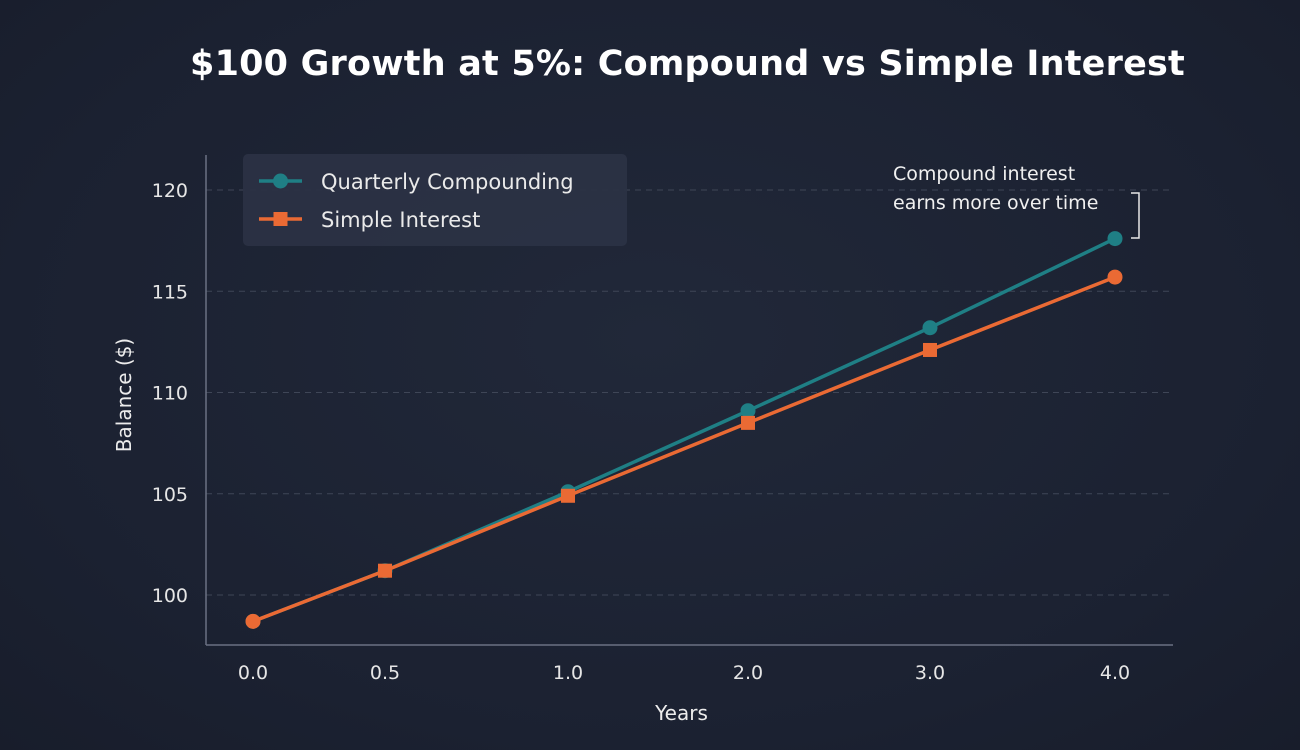 The image size is (1300, 750). What do you see at coordinates (170, 596) in the screenshot?
I see `y-tick-label-100: 100` at bounding box center [170, 596].